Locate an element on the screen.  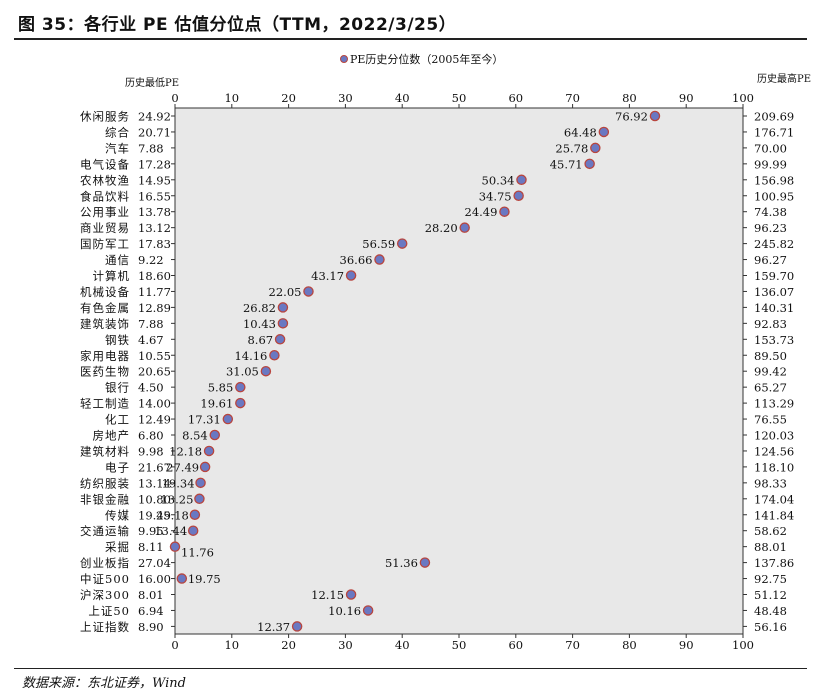
category-label: 汽车 is located at coordinates (117, 148).